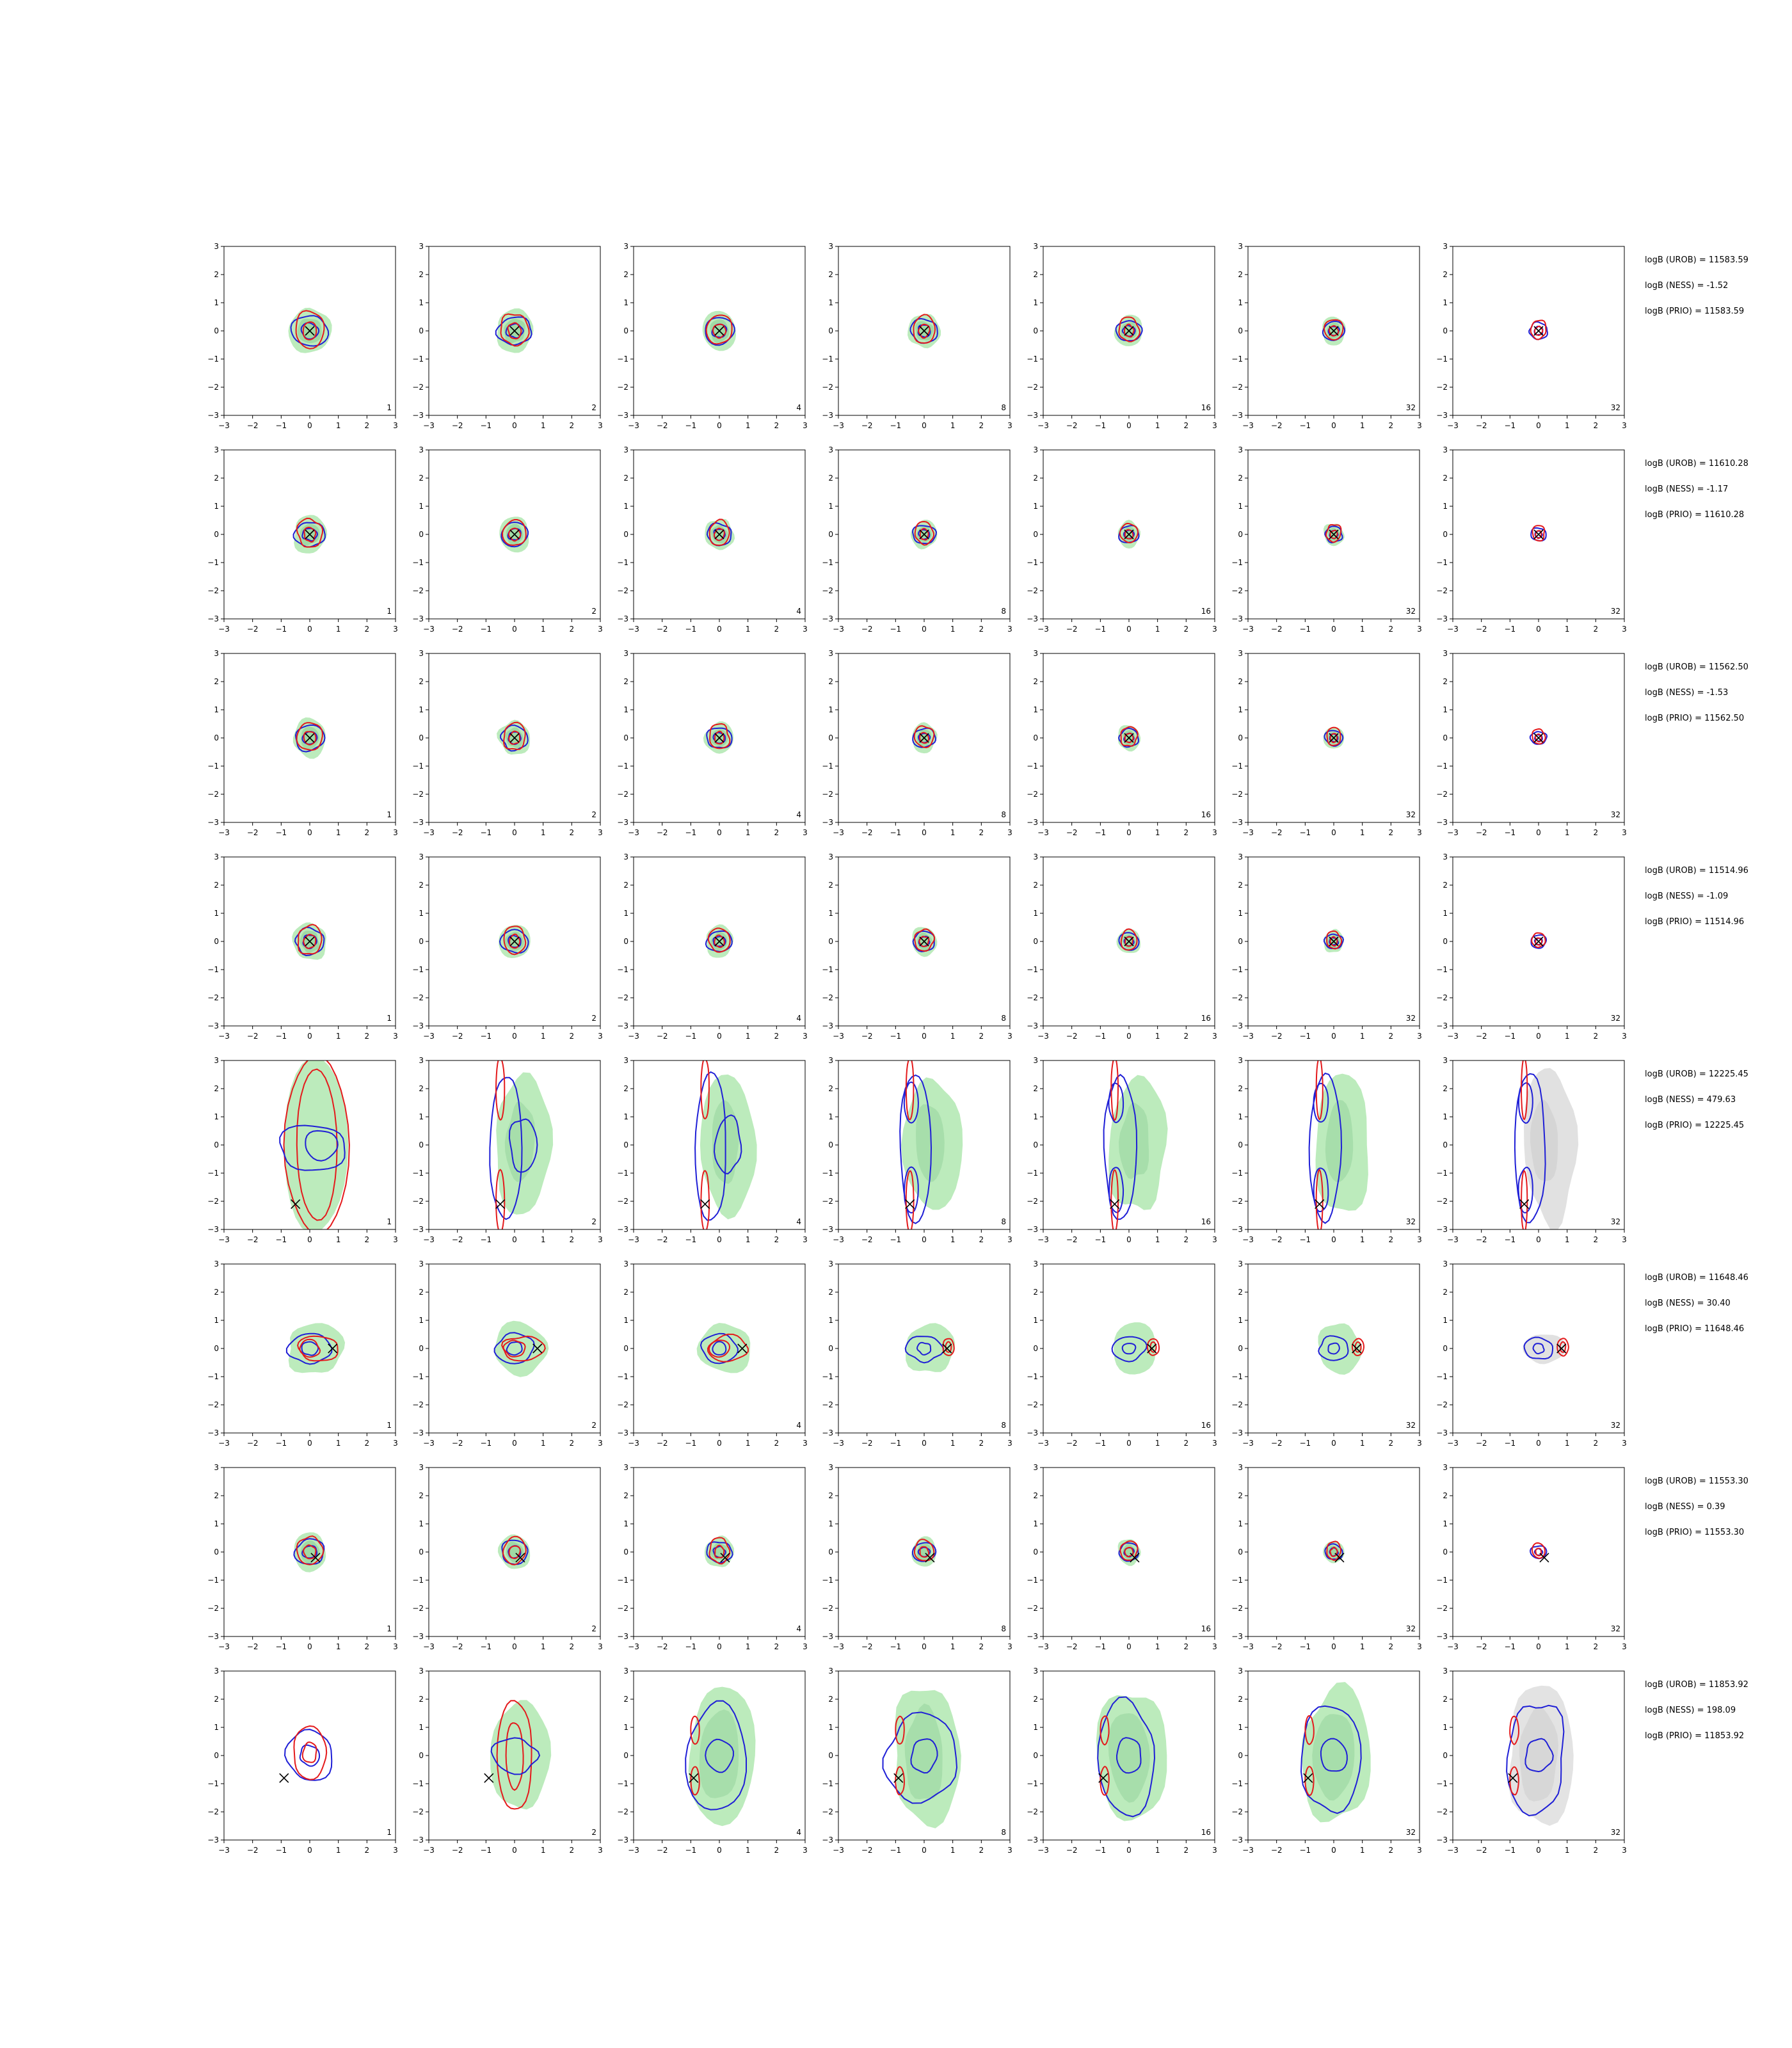  I want to click on sample-count-label: 16, so click(1206, 1628).